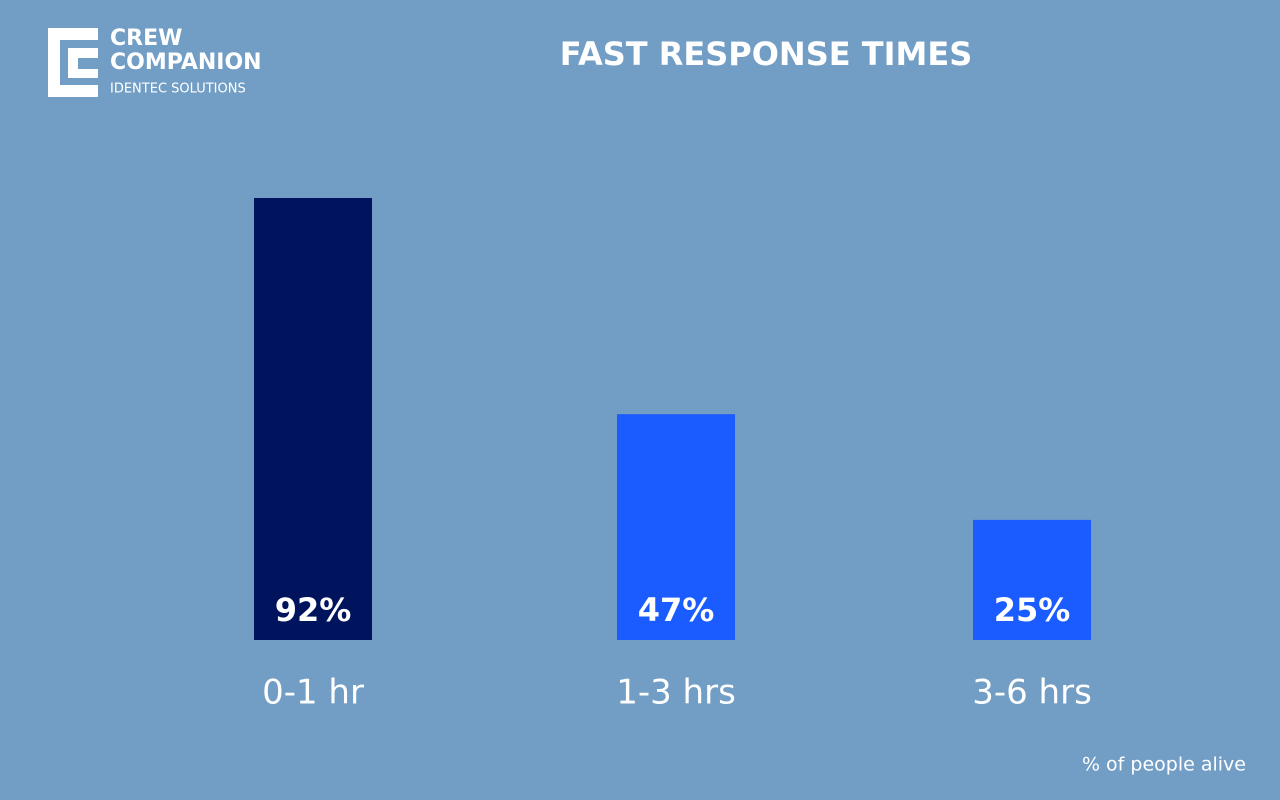 Image resolution: width=1280 pixels, height=800 pixels. What do you see at coordinates (676, 693) in the screenshot?
I see `x-tick-label: 1-3 hrs` at bounding box center [676, 693].